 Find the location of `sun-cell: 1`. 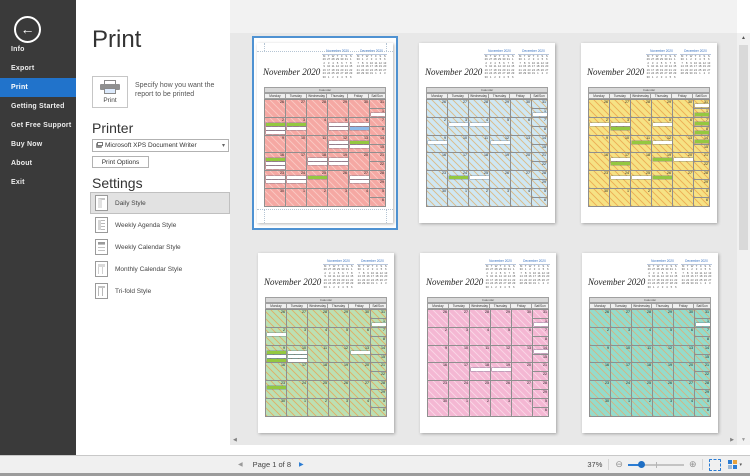

sun-cell: 1 is located at coordinates (702, 112).